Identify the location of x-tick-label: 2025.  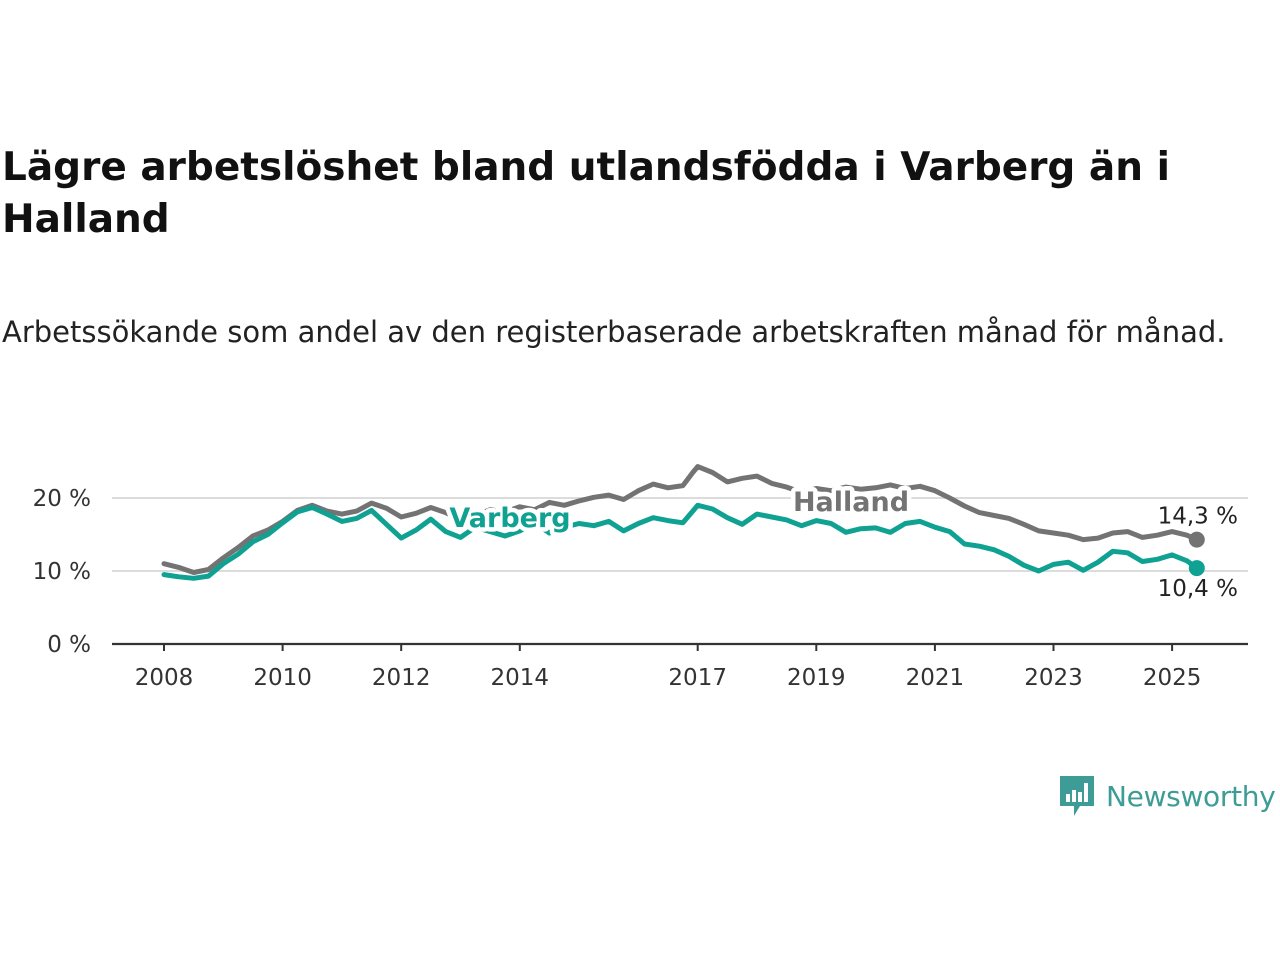
(1172, 678).